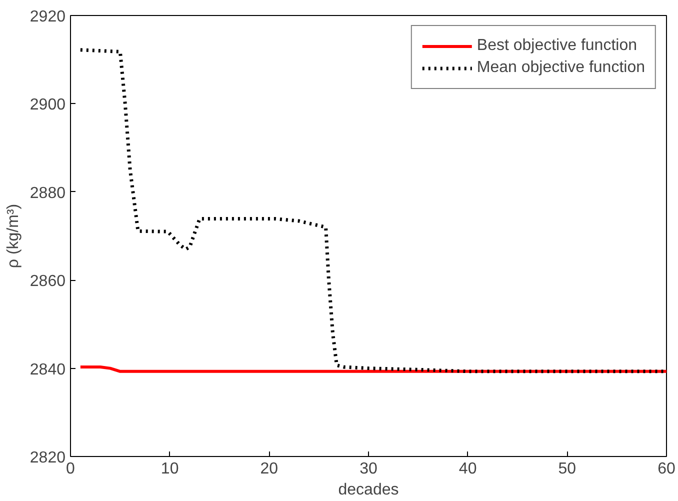 The width and height of the screenshot is (678, 501). Describe the element at coordinates (556, 46) in the screenshot. I see `legend-label: Best objective function` at that location.